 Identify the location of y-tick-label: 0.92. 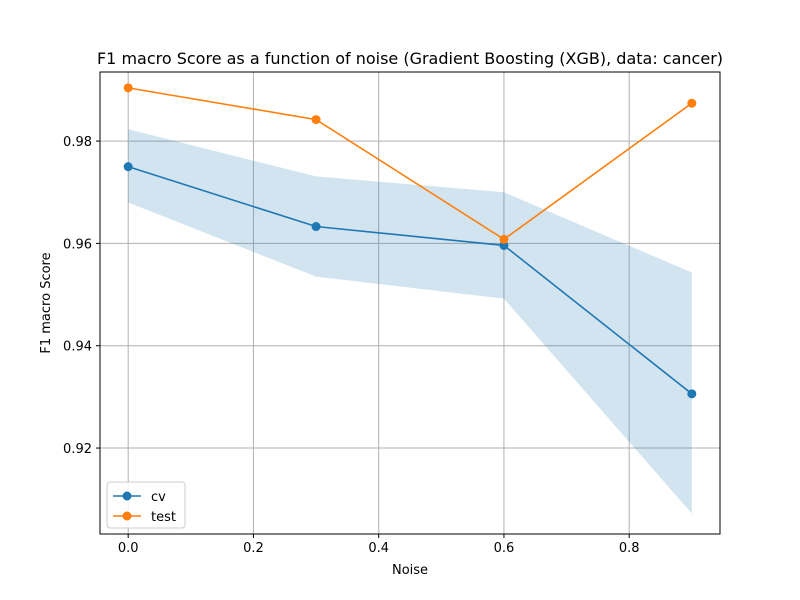
(77, 449).